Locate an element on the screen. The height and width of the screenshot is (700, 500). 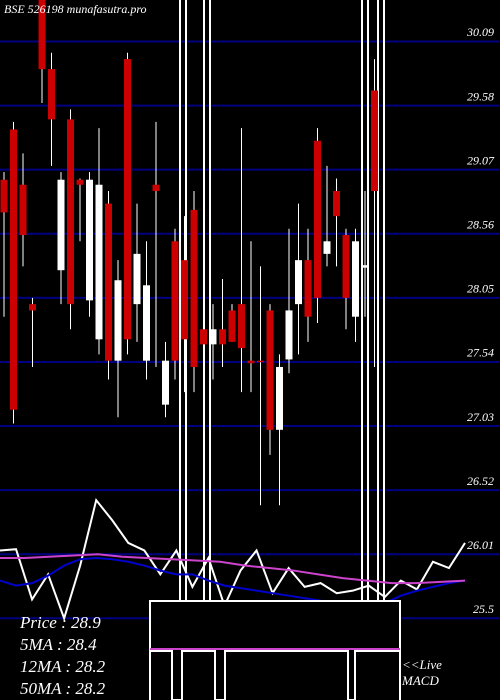
y-tick-label: 27.03 is located at coordinates (480, 417).